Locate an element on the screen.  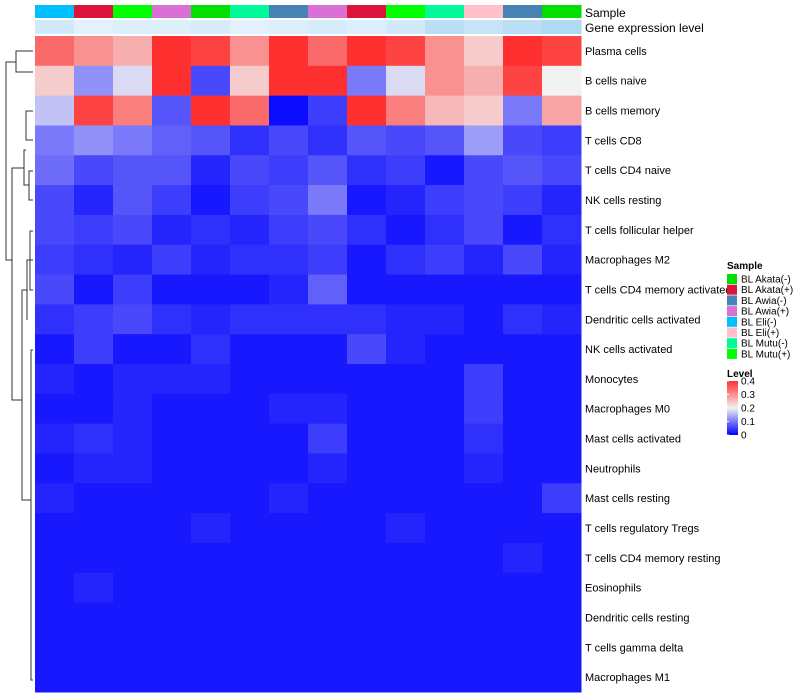
row-label: T cells follicular helper is located at coordinates (639, 231).